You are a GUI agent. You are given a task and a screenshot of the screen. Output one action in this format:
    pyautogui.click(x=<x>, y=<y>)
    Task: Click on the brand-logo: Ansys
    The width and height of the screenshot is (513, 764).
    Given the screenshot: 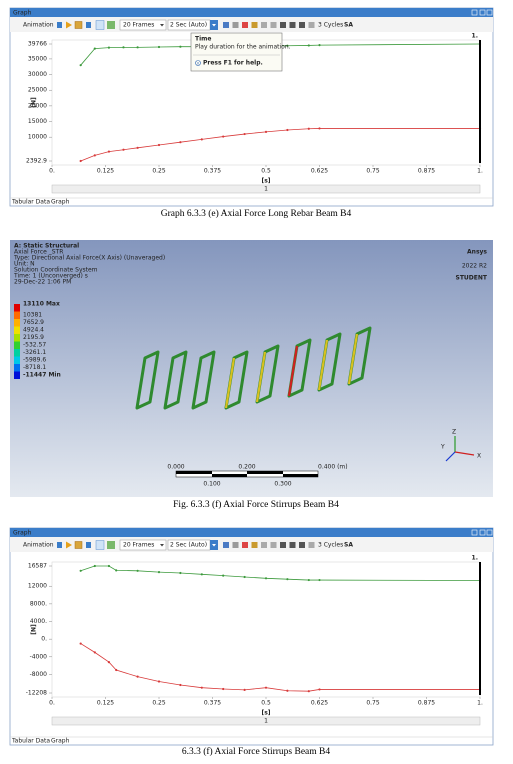 What is the action you would take?
    pyautogui.click(x=477, y=252)
    